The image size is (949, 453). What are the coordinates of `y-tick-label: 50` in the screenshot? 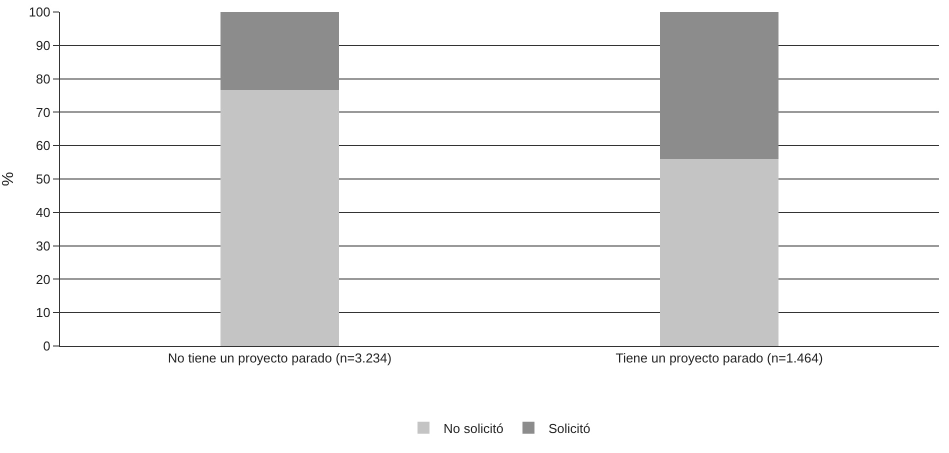 It's located at (43, 179).